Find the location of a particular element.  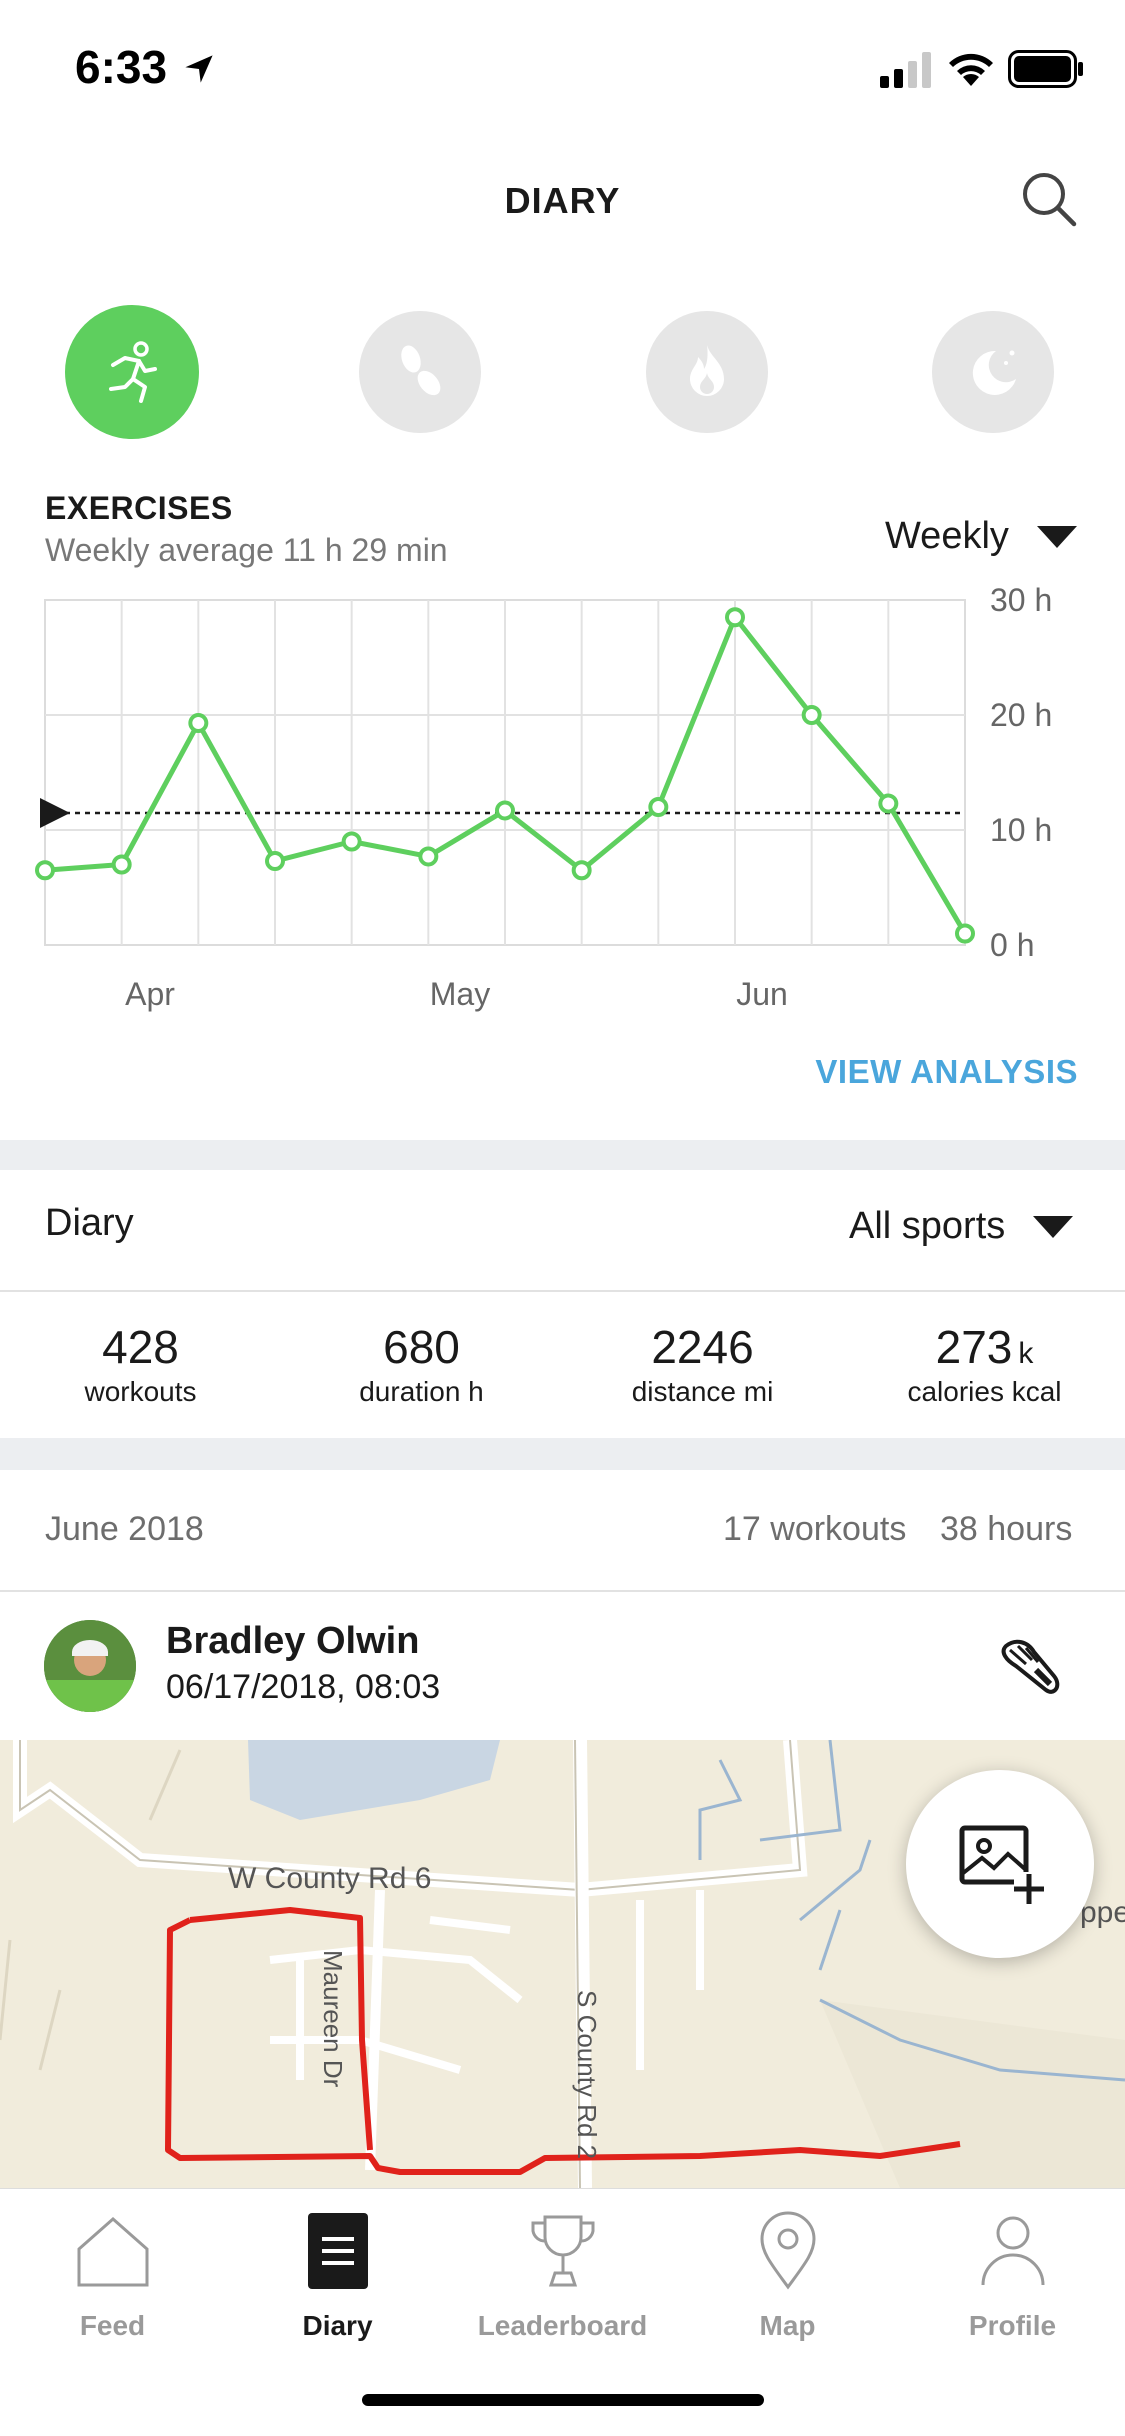

stat-label: workouts is located at coordinates (140, 1391).